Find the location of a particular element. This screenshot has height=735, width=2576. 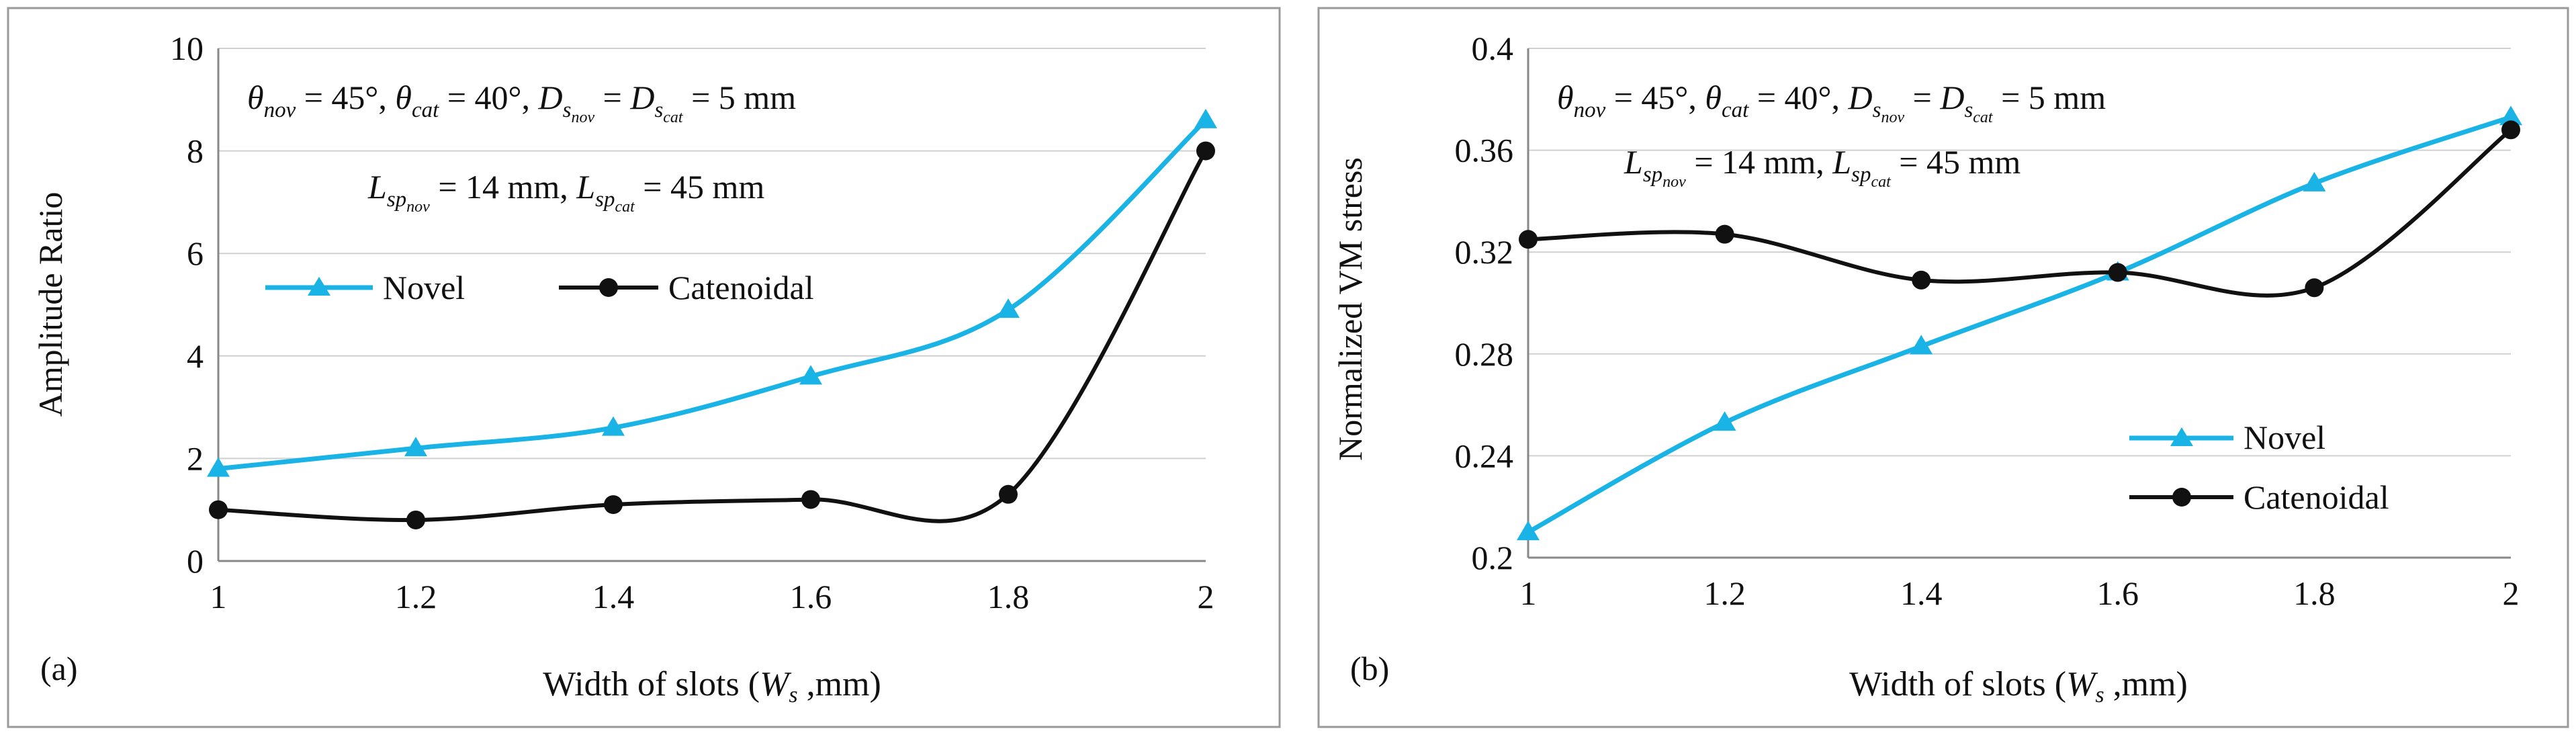

panel-a-x-tick-label: 1.6 is located at coordinates (811, 596).